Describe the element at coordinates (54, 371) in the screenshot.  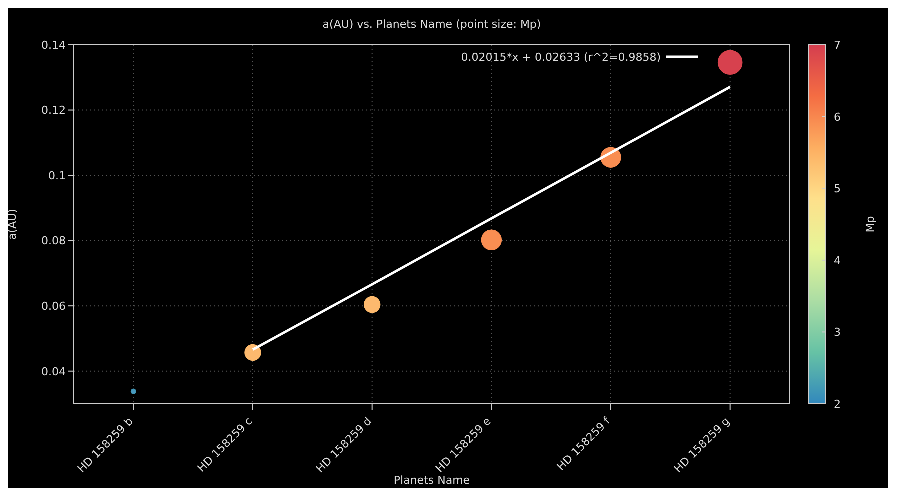
I see `y-tick-label: 0.04` at that location.